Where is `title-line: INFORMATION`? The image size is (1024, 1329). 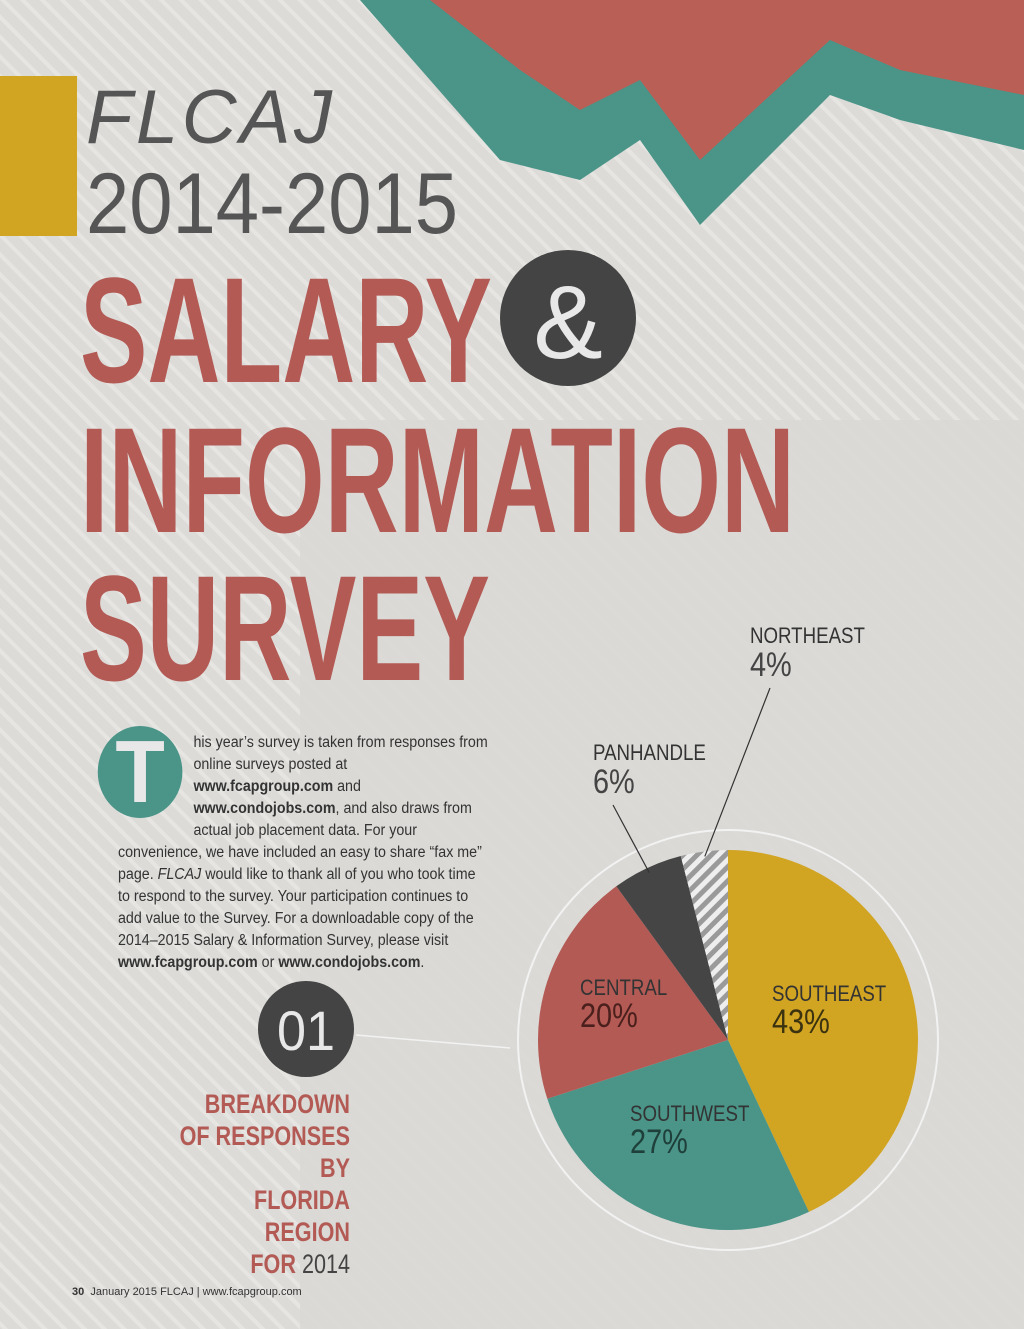 title-line: INFORMATION is located at coordinates (437, 480).